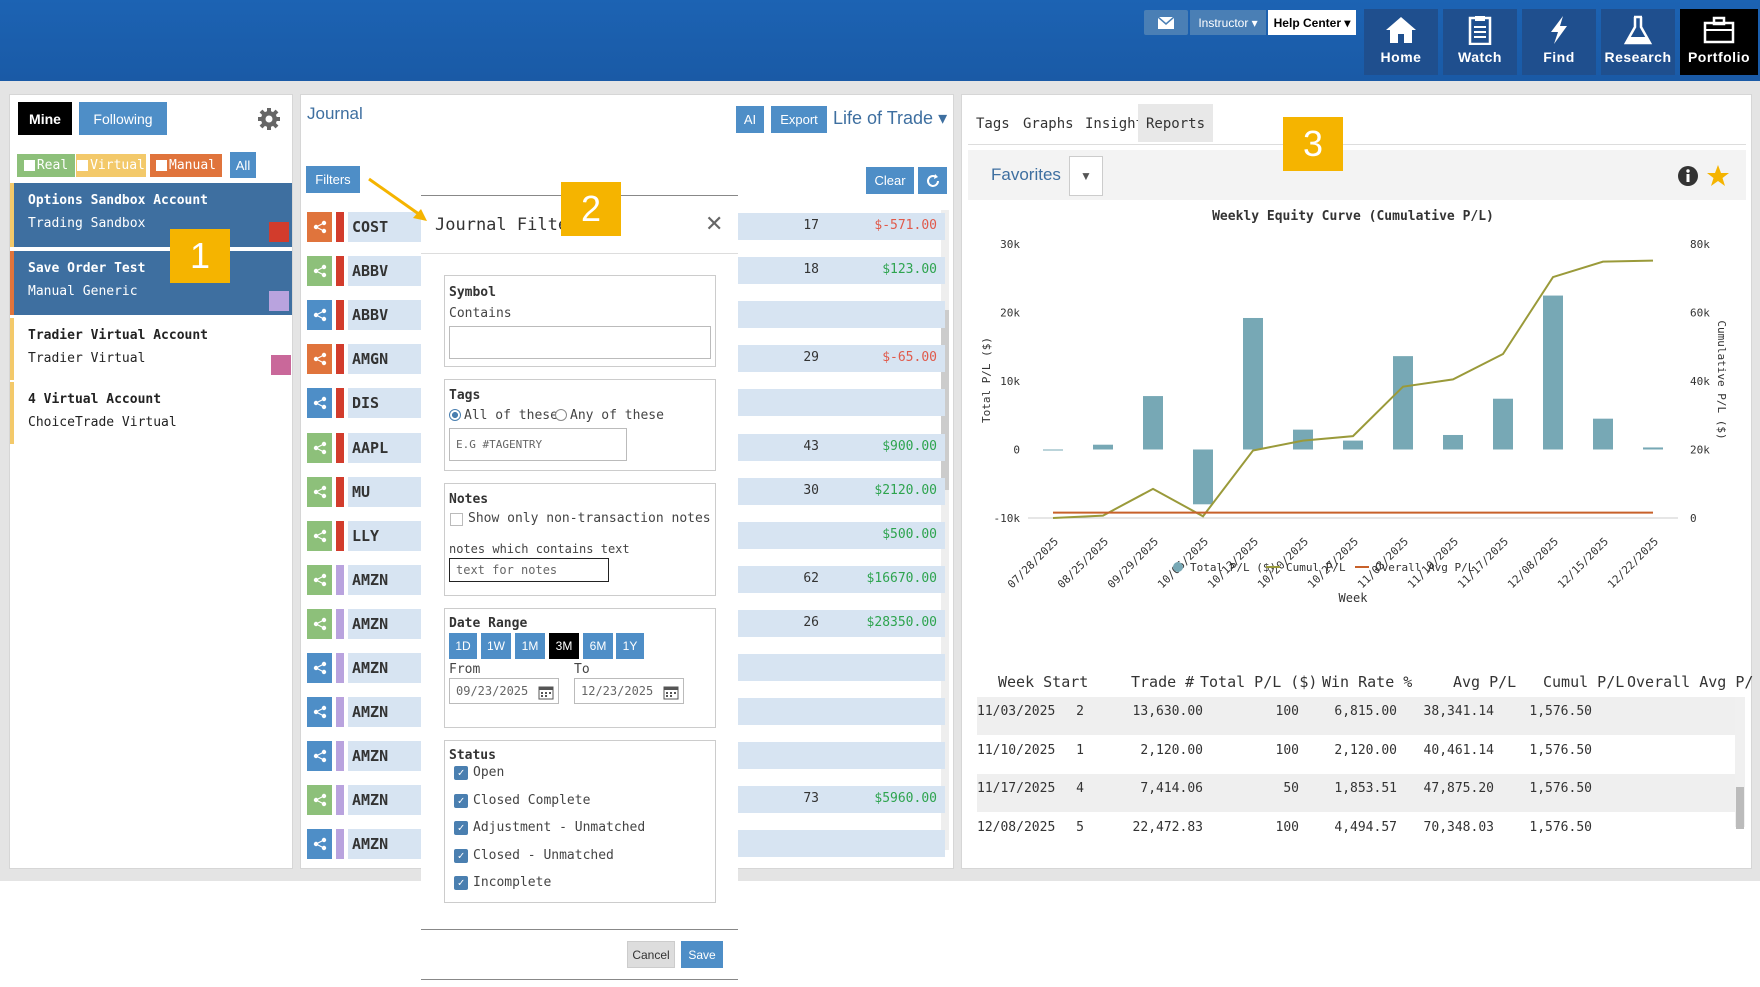 This screenshot has height=987, width=1760. What do you see at coordinates (1043, 682) in the screenshot?
I see `col-week-start: Week Start` at bounding box center [1043, 682].